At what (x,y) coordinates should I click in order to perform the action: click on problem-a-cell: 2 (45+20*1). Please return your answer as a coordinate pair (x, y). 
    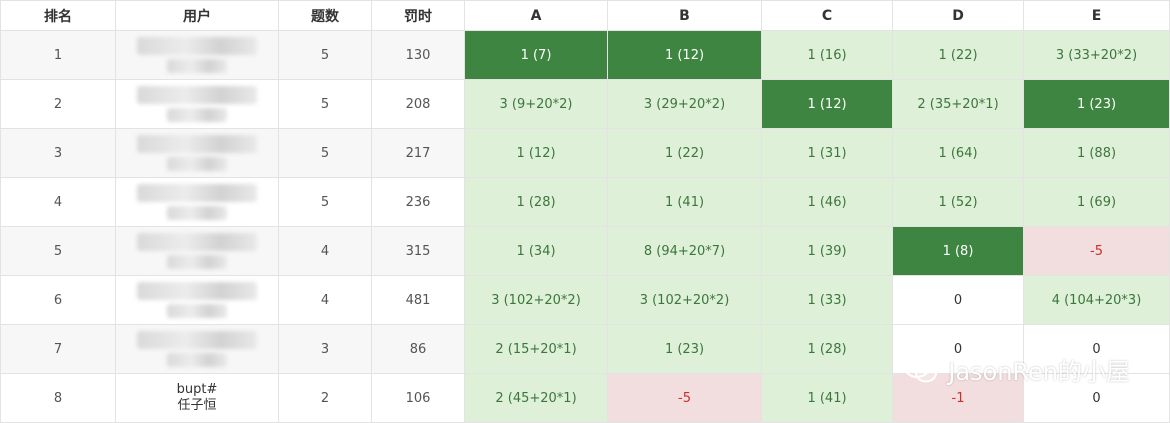
    Looking at the image, I should click on (536, 398).